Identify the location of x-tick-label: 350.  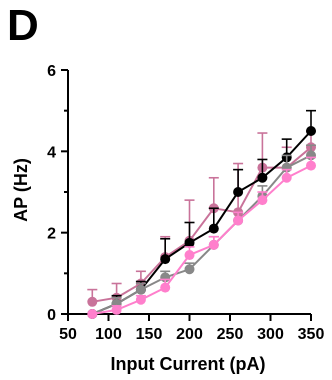
(311, 334).